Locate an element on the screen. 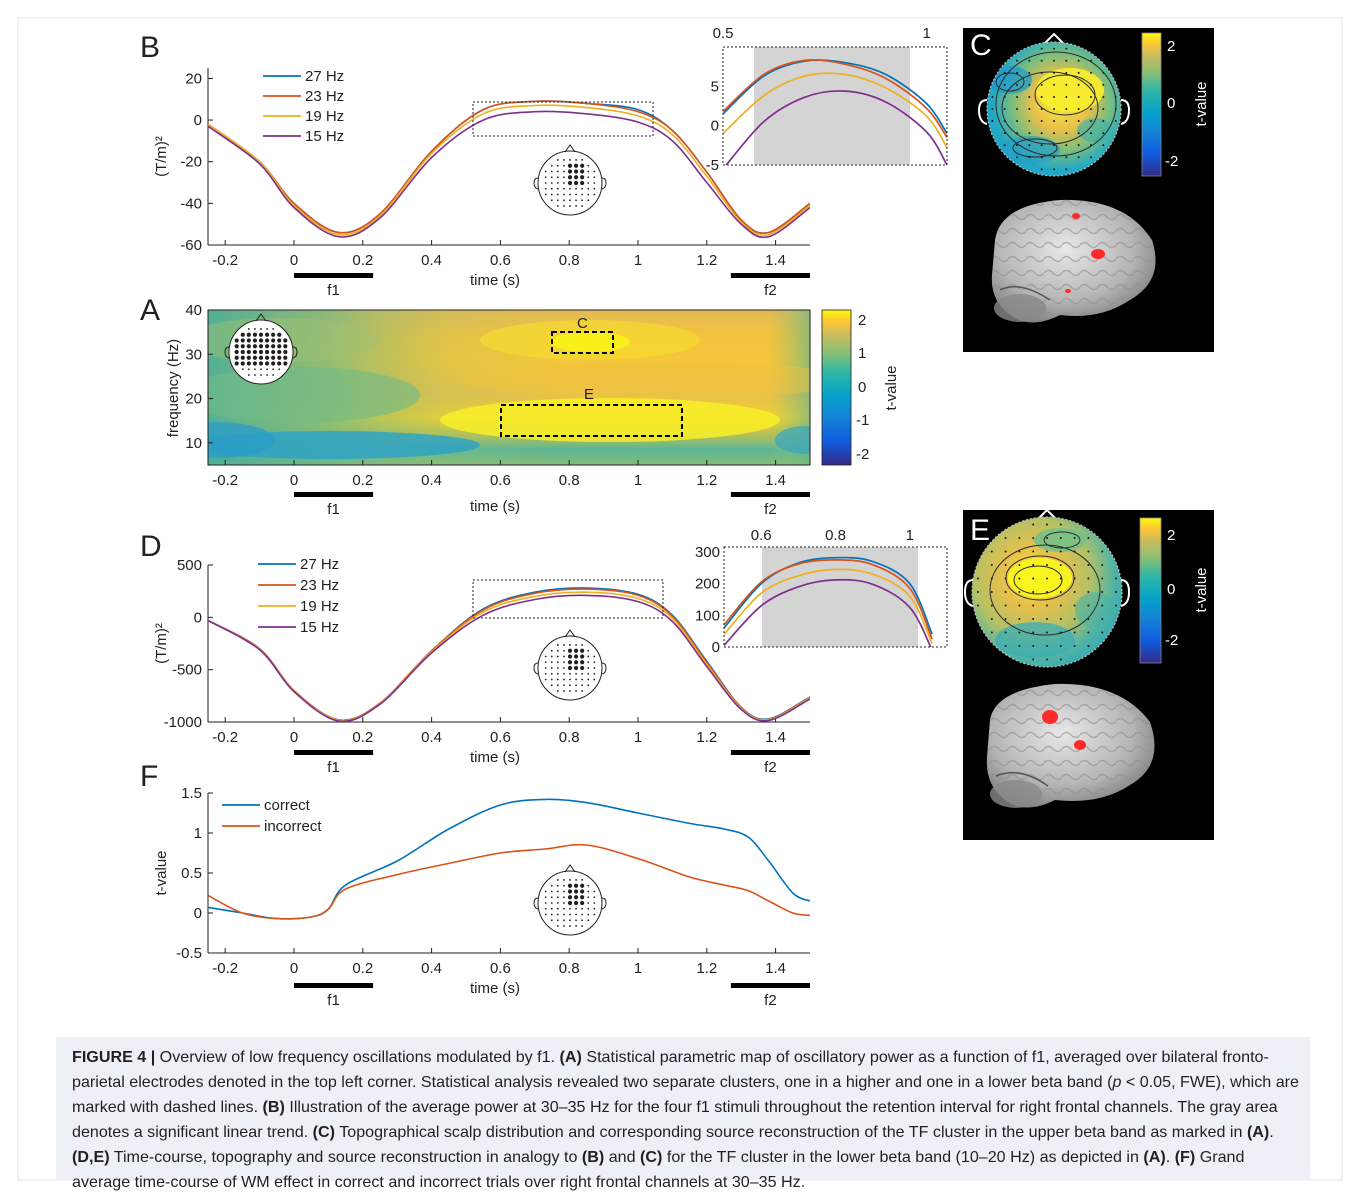 The height and width of the screenshot is (1201, 1360). x-tick-label: 0.2 is located at coordinates (362, 737).